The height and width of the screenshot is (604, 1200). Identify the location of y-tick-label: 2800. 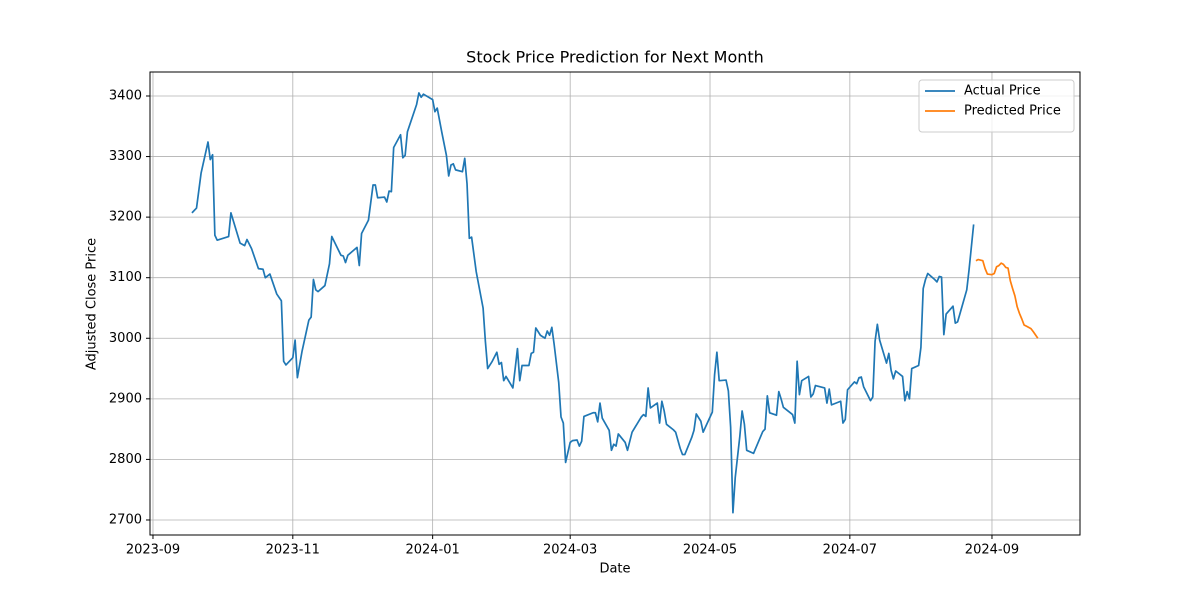
(125, 459).